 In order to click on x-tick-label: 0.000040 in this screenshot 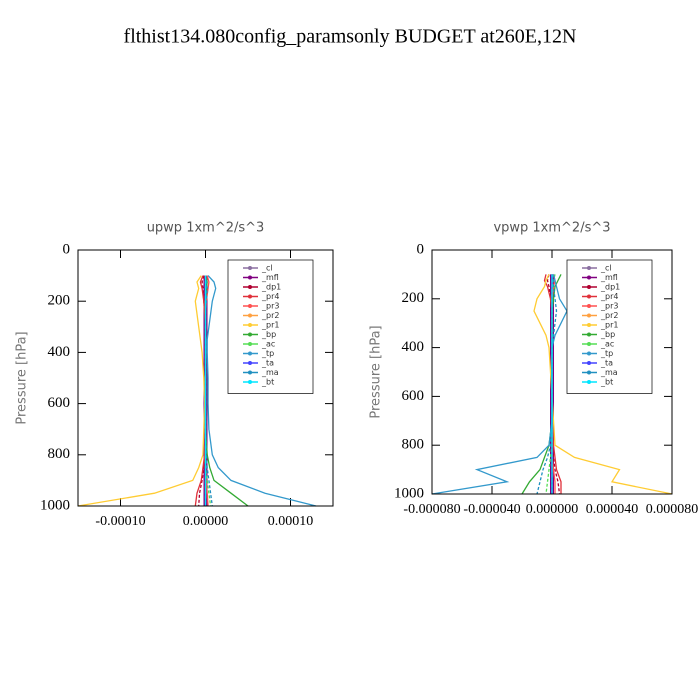, I will do `click(612, 509)`.